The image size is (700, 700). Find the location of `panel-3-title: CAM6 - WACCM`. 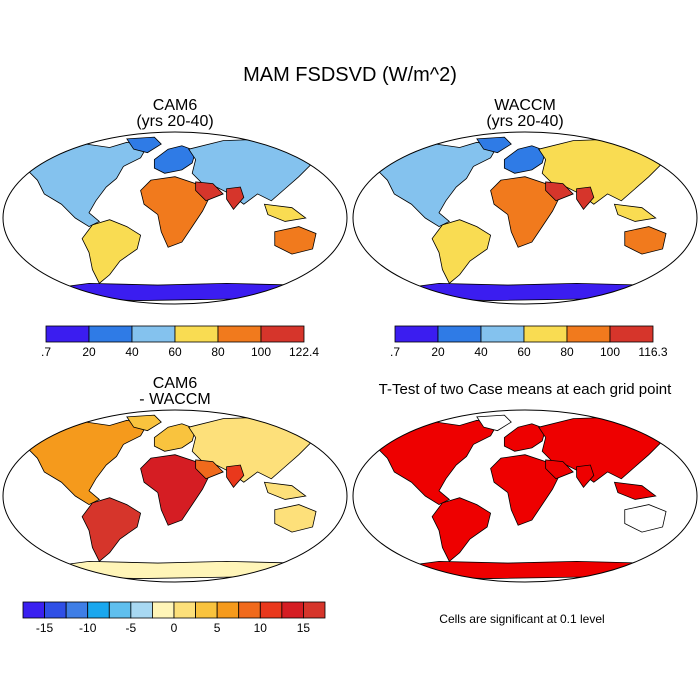

panel-3-title: CAM6 - WACCM is located at coordinates (175, 392).